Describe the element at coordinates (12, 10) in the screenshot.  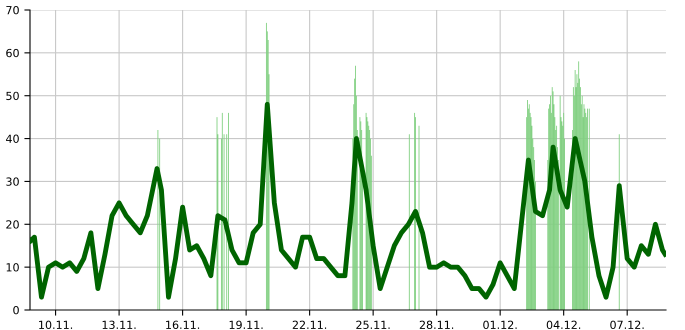
I see `y-tick-label: 70` at that location.